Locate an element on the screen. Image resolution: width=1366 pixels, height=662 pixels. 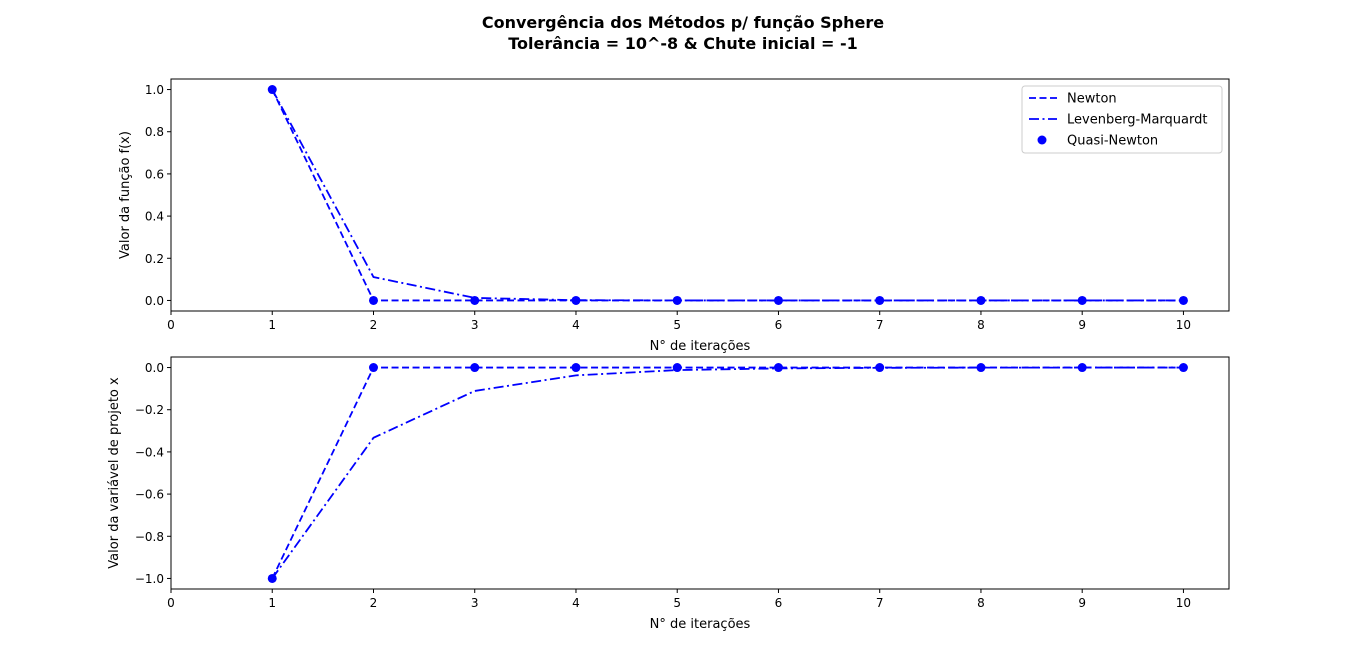
y-tick-label: −0.6 is located at coordinates (149, 495).